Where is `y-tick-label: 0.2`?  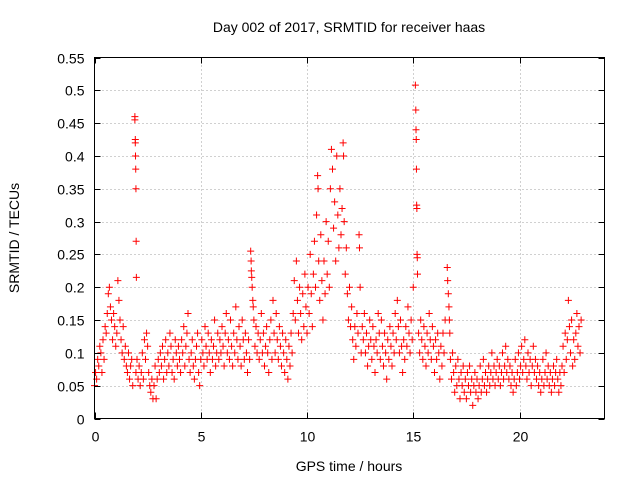 y-tick-label: 0.2 is located at coordinates (75, 288).